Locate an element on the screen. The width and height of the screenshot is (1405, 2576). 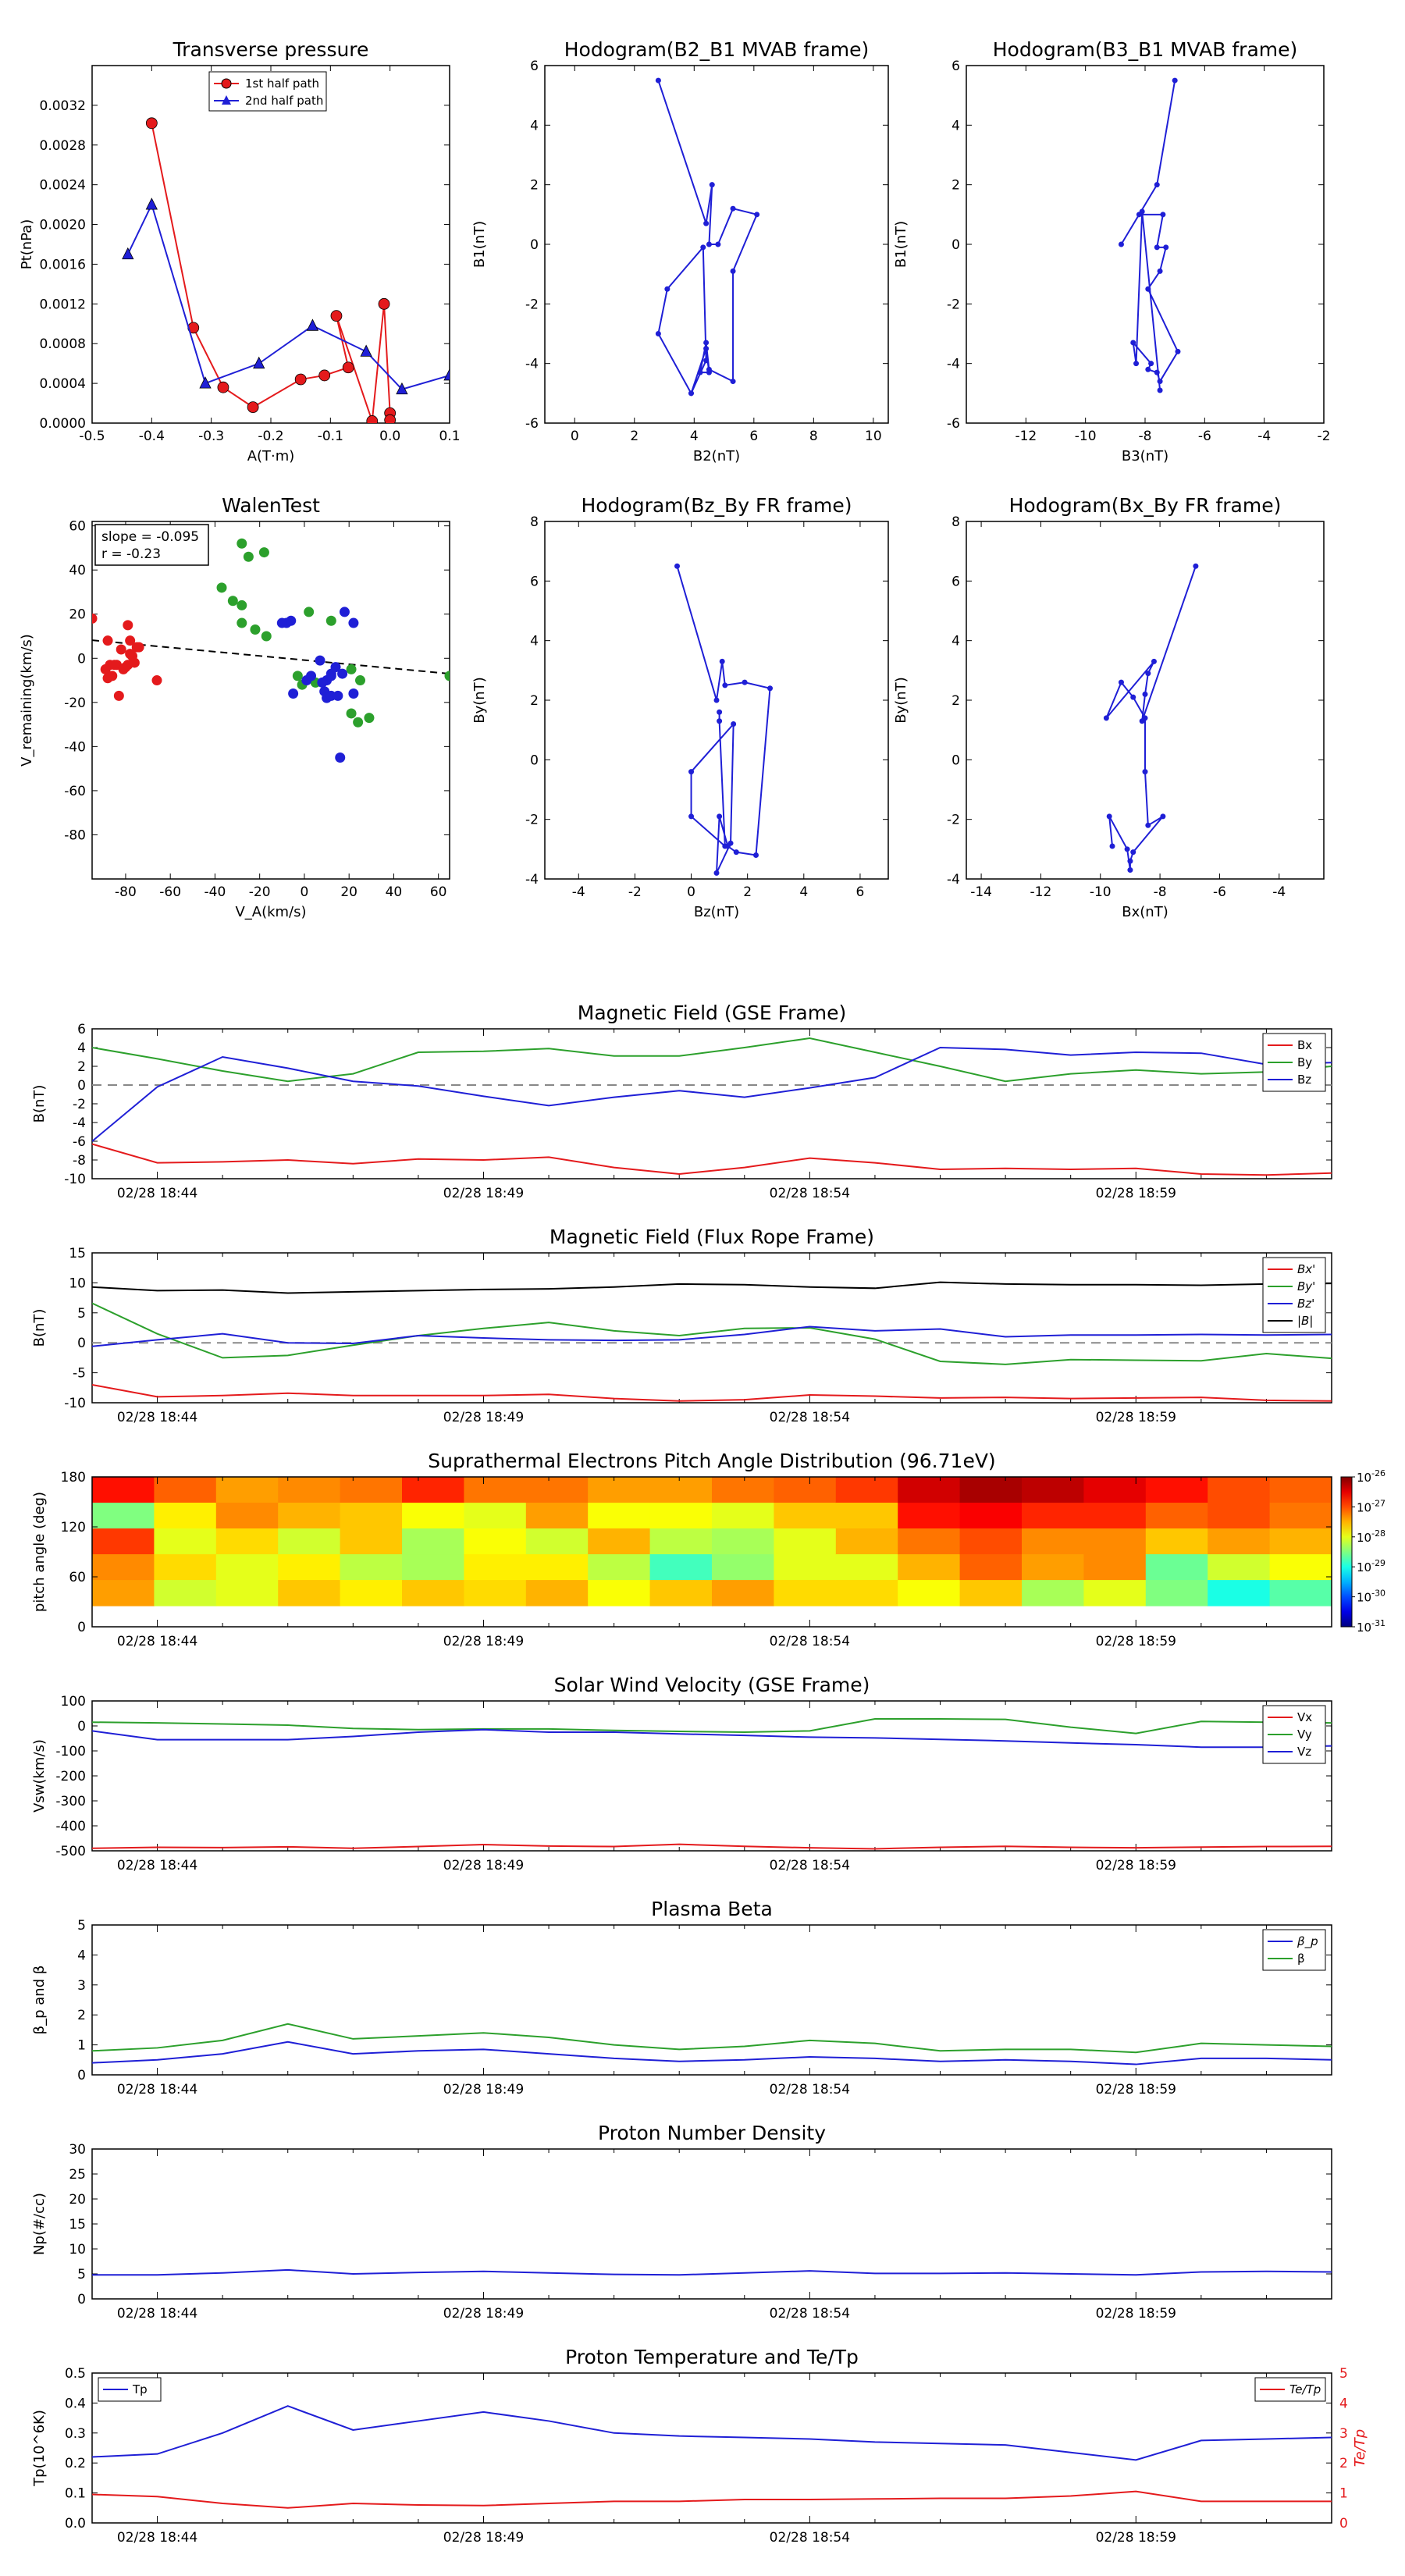
y-tick-label: -4 is located at coordinates (80, 1123).